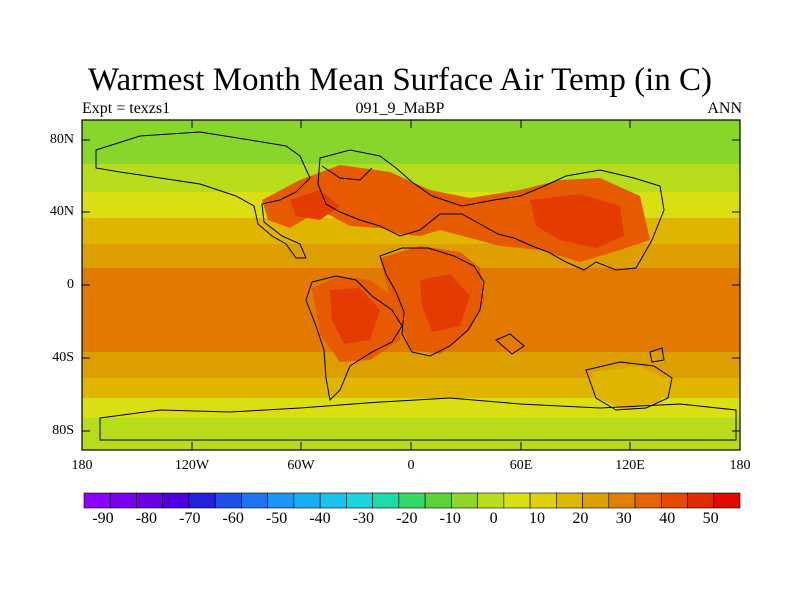  What do you see at coordinates (724, 108) in the screenshot?
I see `season-label: ANN` at bounding box center [724, 108].